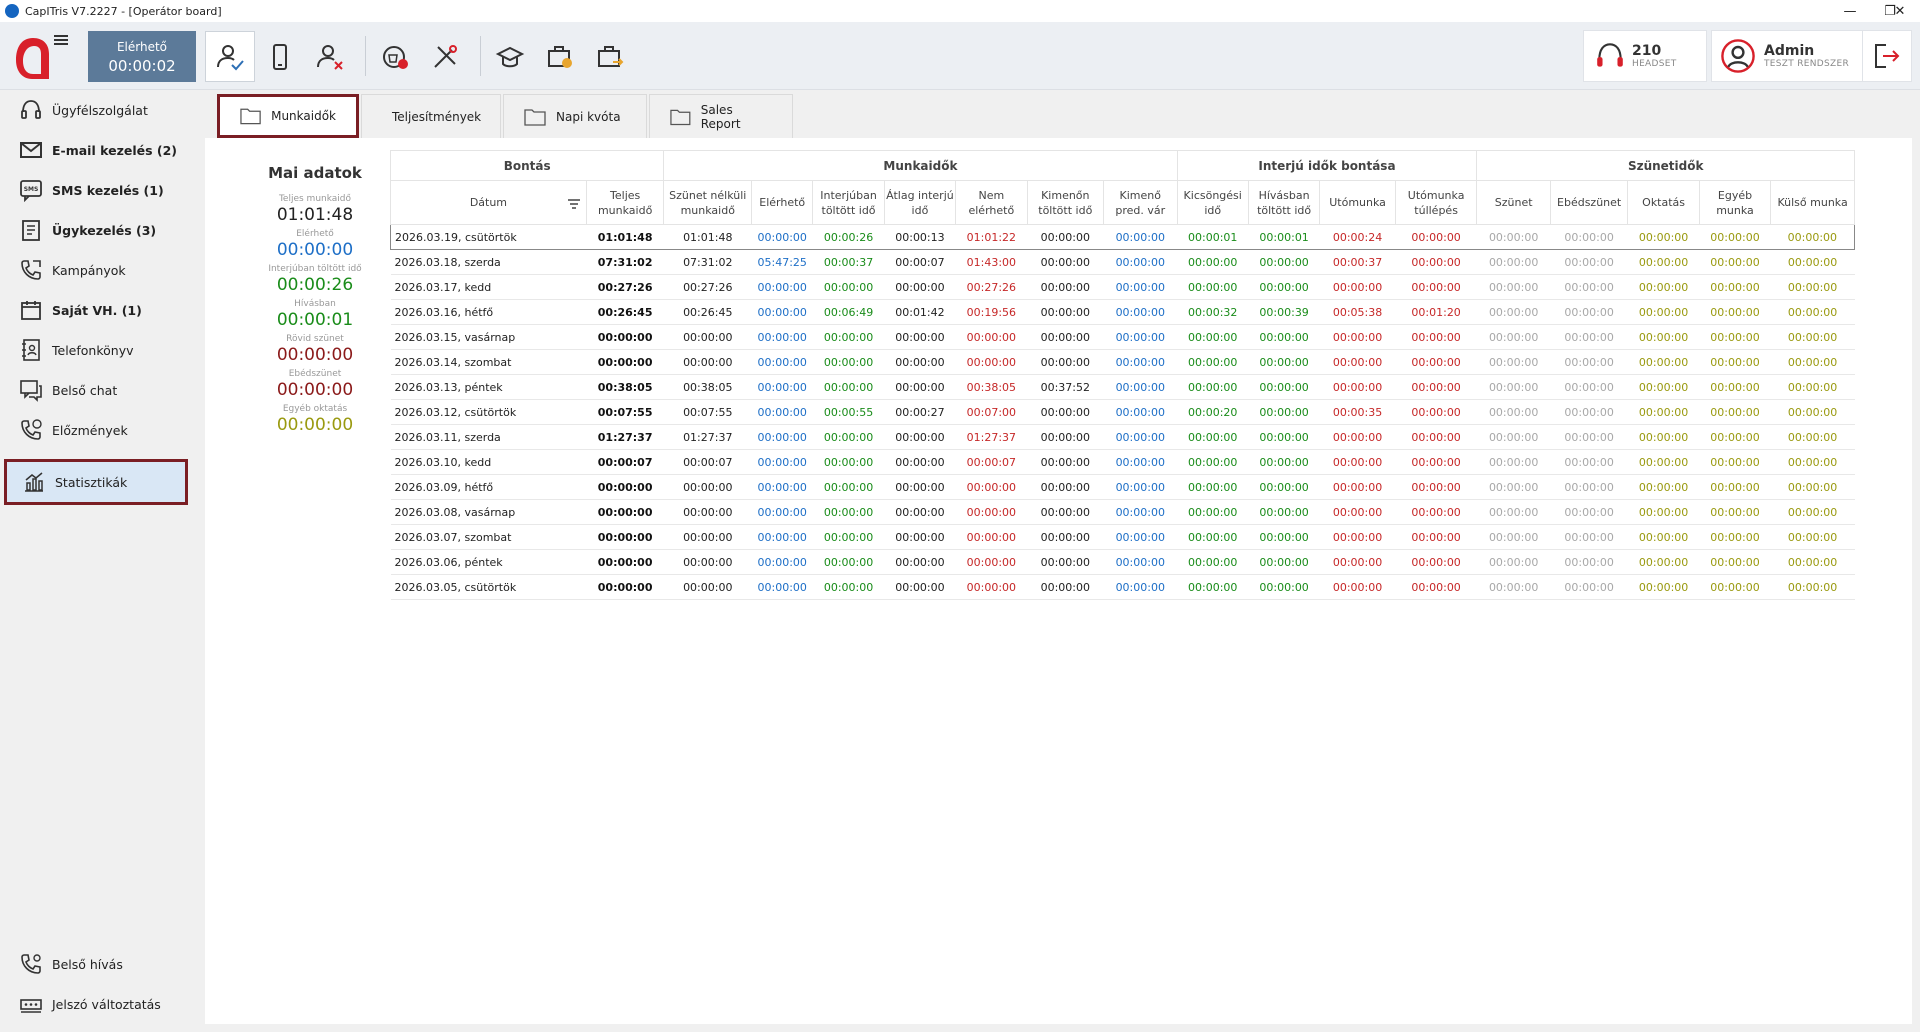 The height and width of the screenshot is (1032, 1920). What do you see at coordinates (96, 230) in the screenshot?
I see `sidebar-item-ugykezeles: Ügykezelés (3)` at bounding box center [96, 230].